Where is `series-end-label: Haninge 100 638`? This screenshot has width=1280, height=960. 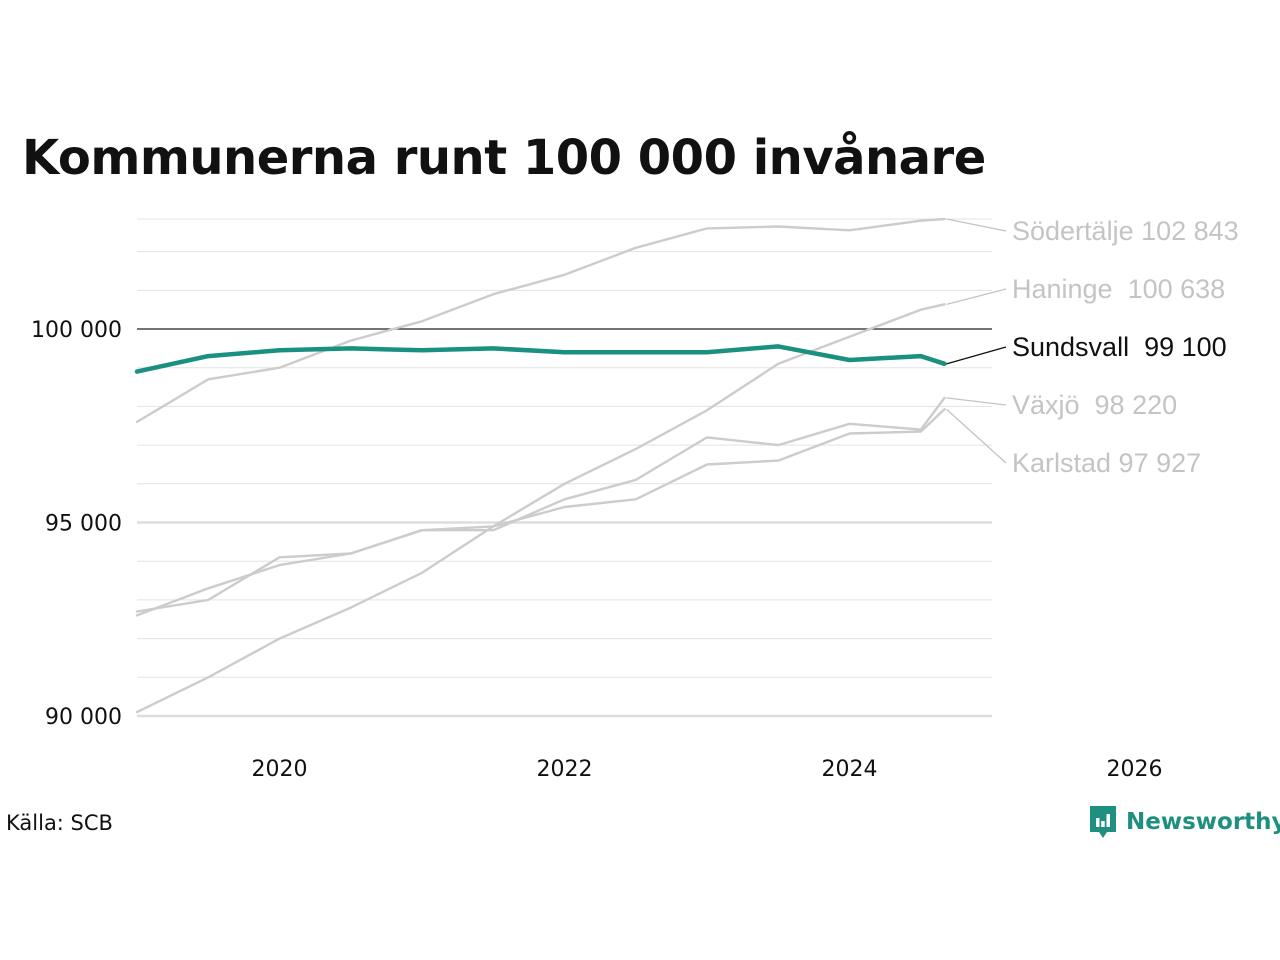 series-end-label: Haninge 100 638 is located at coordinates (1118, 289).